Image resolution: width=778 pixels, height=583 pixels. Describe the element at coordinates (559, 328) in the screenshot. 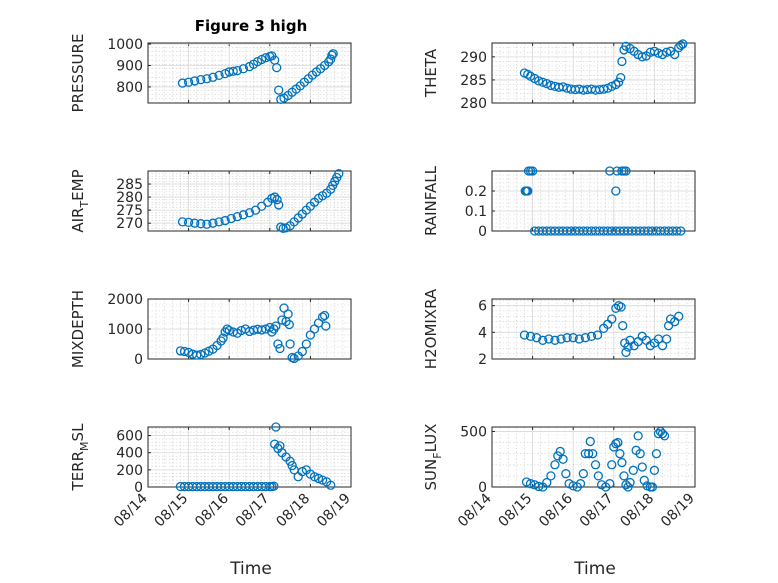

I see `subplot-h2omixra: 2 4 6 H2OMIXRA` at that location.